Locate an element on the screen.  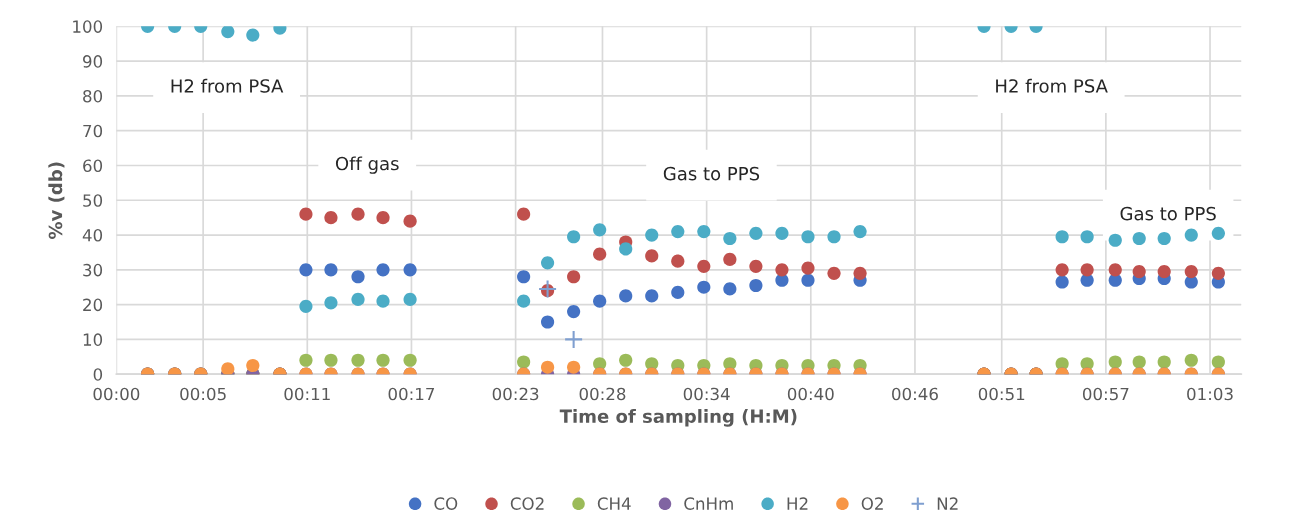
x-tick-label: 00:57 is located at coordinates (1105, 394).